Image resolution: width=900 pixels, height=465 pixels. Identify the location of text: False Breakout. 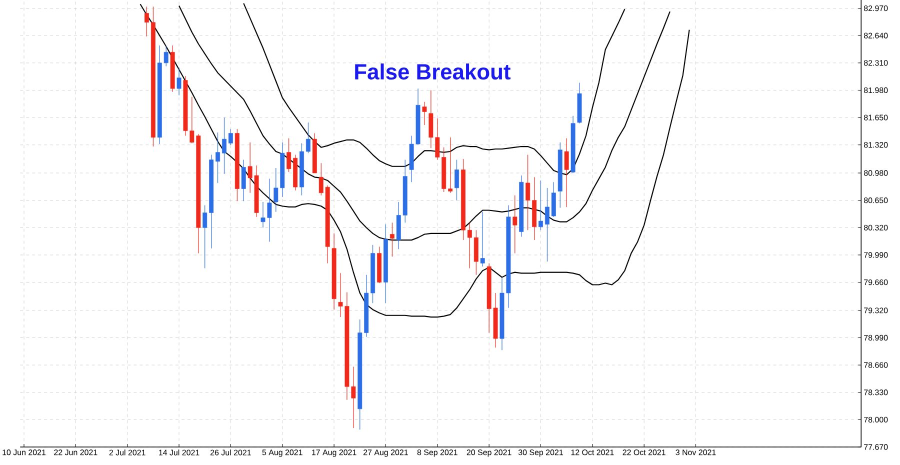
(432, 71).